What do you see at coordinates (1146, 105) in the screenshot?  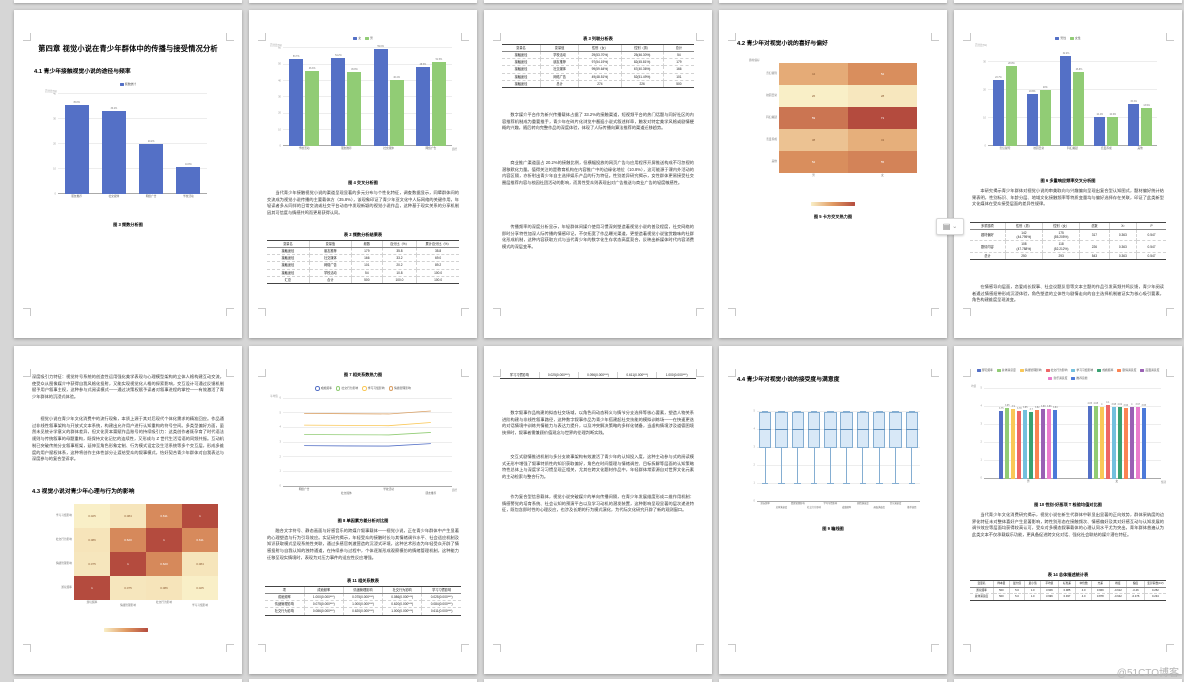 I see `bar-value-label: 13.9%` at bounding box center [1146, 105].